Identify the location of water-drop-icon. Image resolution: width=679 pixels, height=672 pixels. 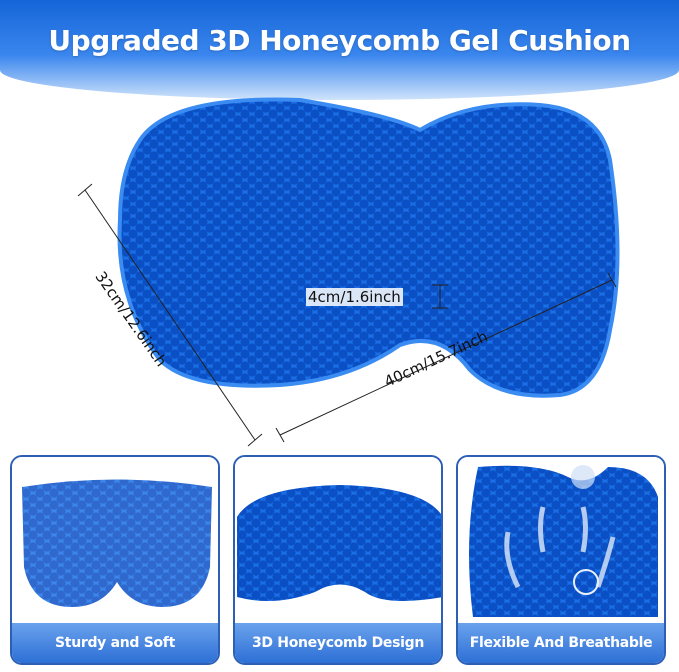
(583, 477).